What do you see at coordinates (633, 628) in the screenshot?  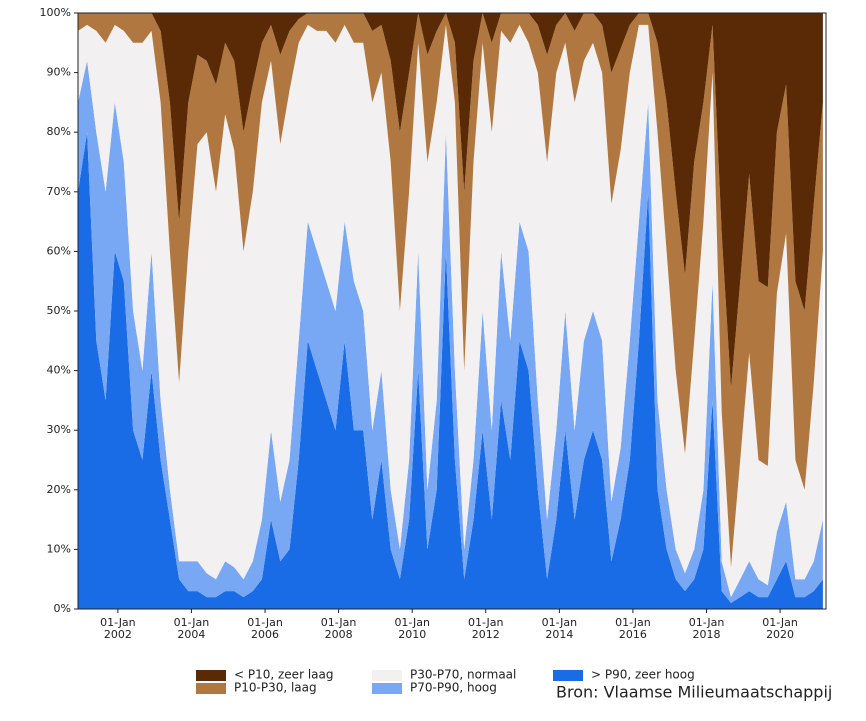 I see `x-tick-label: 01-Jan 2016` at bounding box center [633, 628].